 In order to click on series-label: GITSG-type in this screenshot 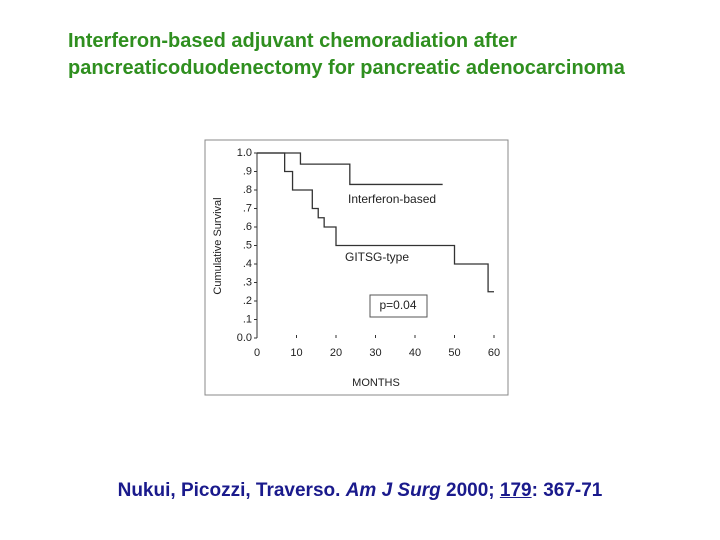, I will do `click(377, 257)`.